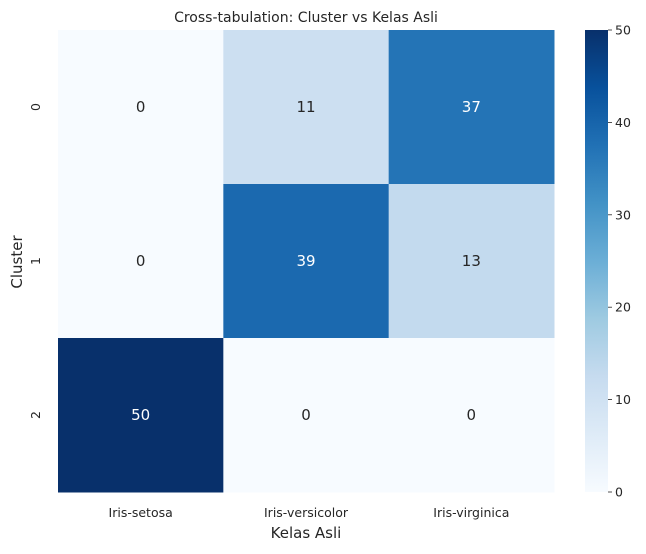  I want to click on heatmap-cell-r0-c1, so click(306, 107).